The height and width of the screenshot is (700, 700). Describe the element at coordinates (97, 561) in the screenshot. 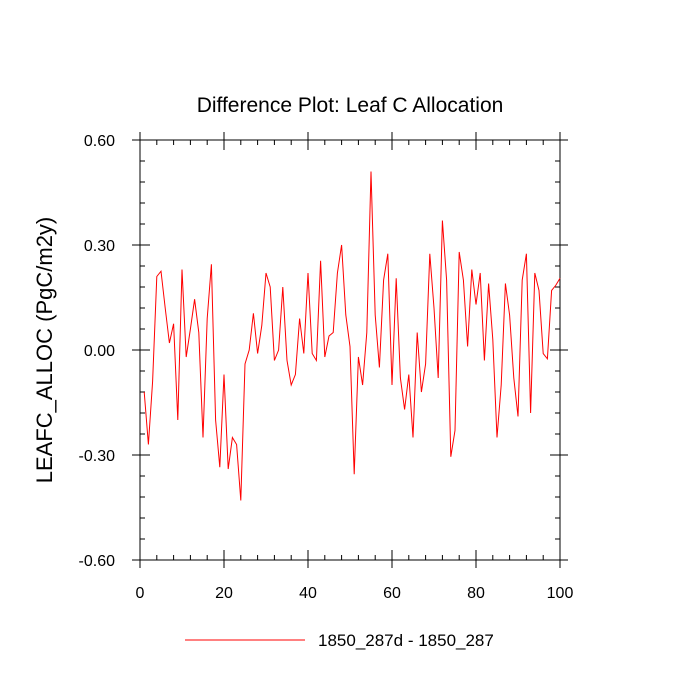

I see `y-tick-label: -0.60` at that location.